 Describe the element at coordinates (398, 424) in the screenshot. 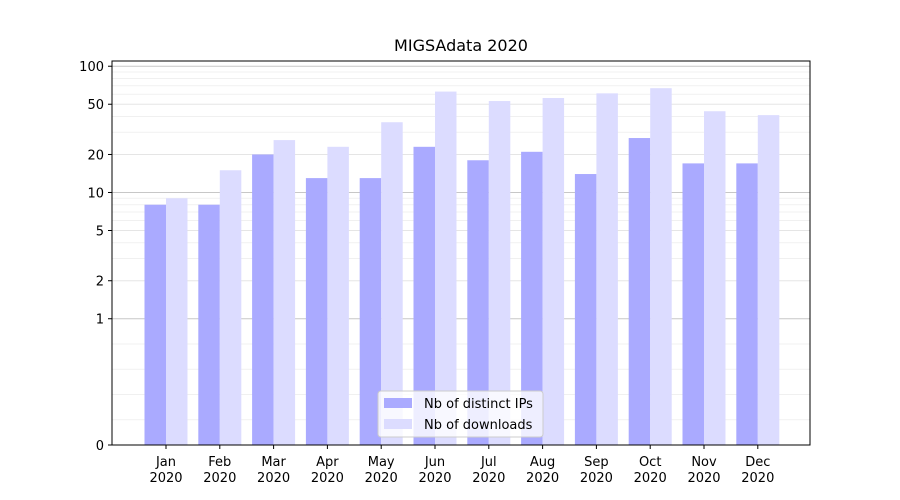

I see `legend-swatch-downloads` at that location.